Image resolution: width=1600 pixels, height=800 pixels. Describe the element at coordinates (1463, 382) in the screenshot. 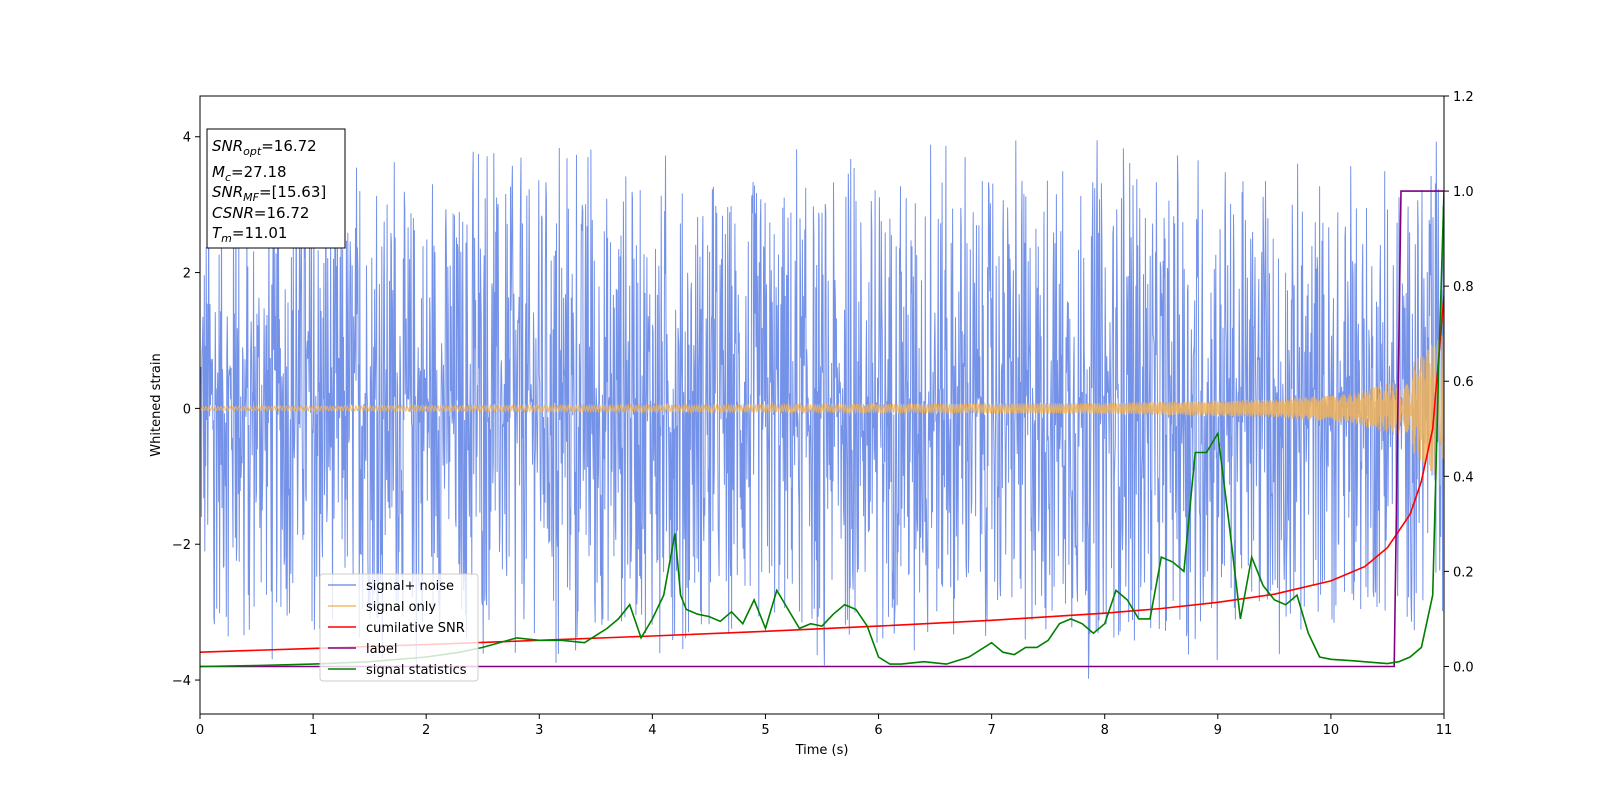

I see `y2-tick-label: 0.6` at that location.